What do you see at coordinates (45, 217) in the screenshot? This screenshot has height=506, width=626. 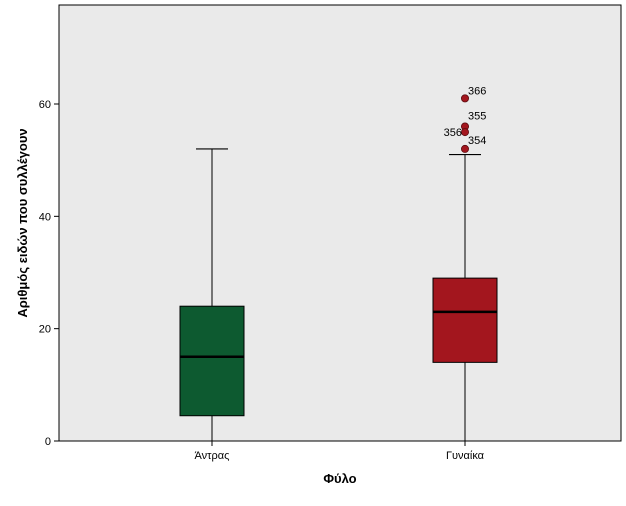 I see `y-tick-label: 40` at bounding box center [45, 217].